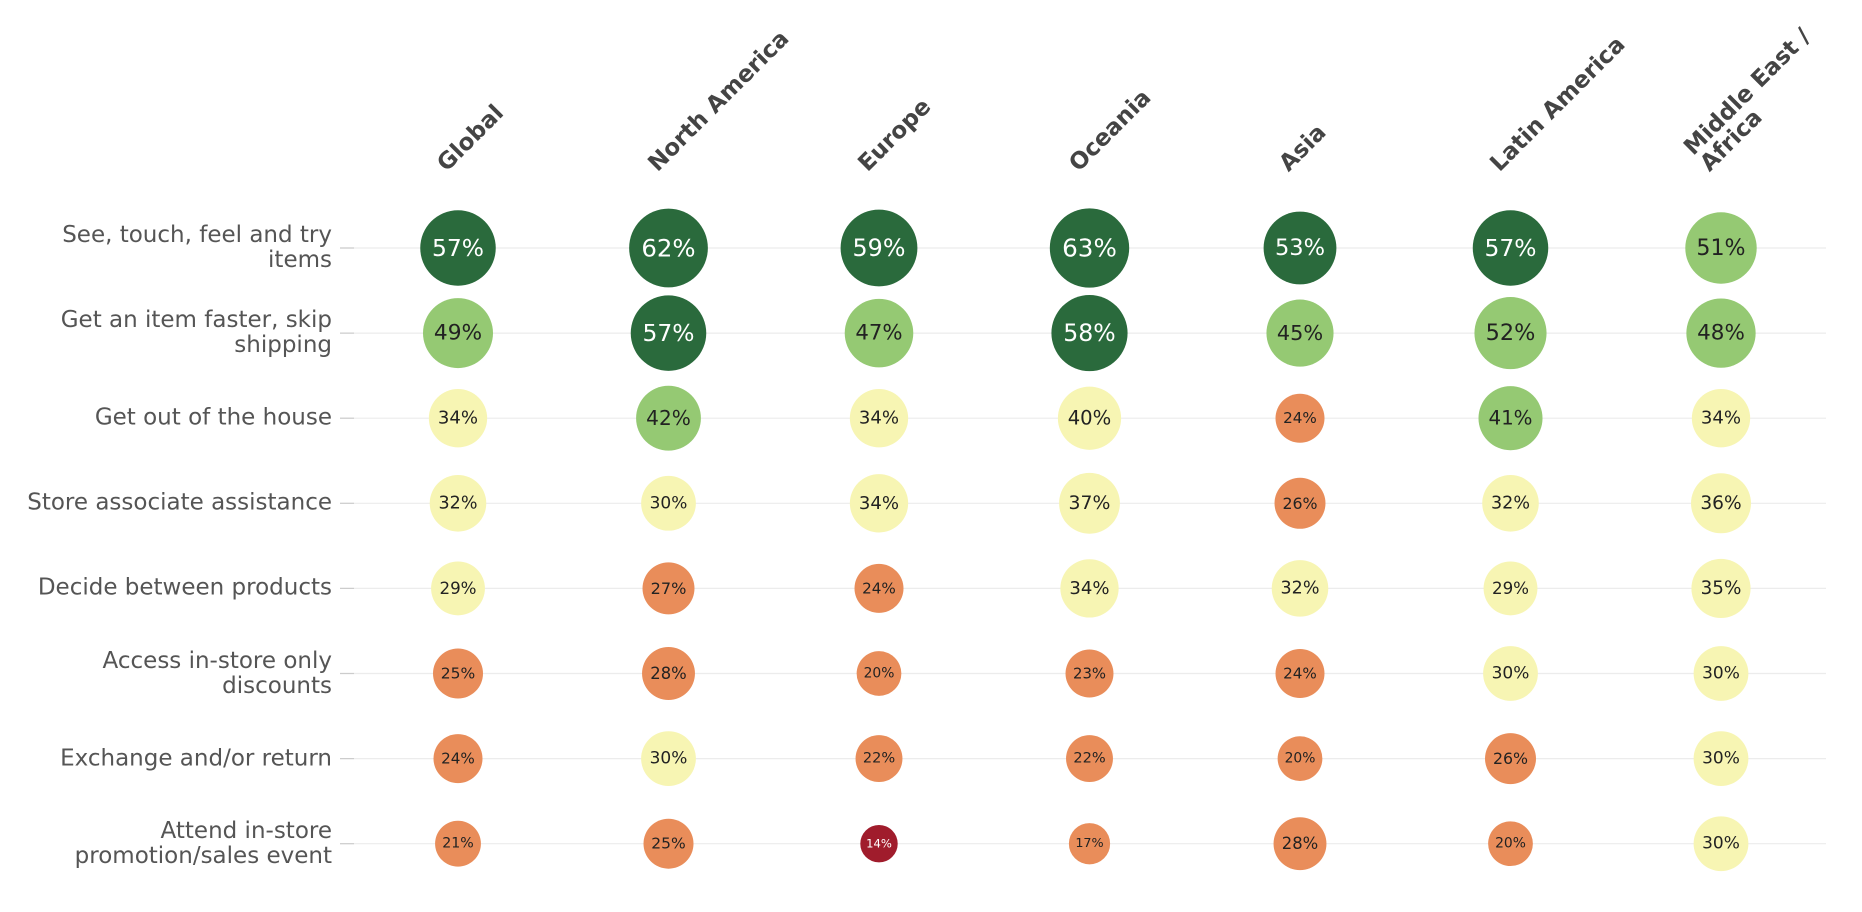 The image size is (1862, 912). I want to click on value-label: 45%, so click(1300, 333).